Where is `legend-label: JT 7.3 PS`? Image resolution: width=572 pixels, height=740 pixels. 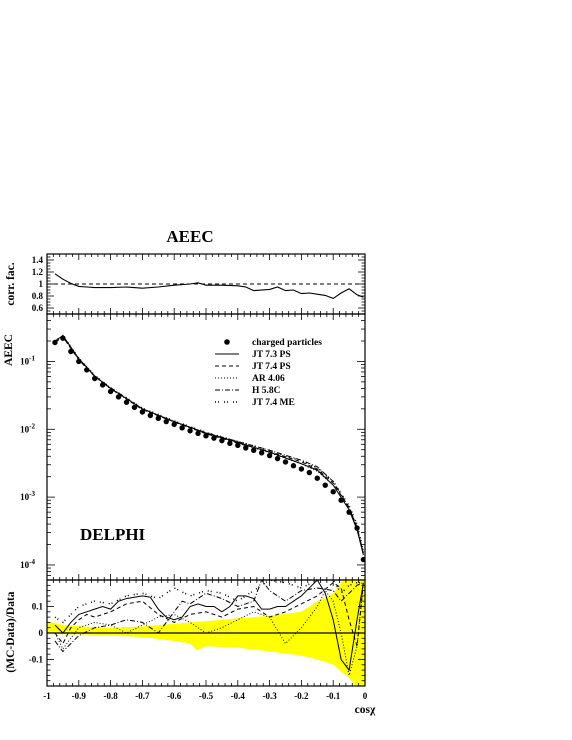 legend-label: JT 7.3 PS is located at coordinates (271, 355).